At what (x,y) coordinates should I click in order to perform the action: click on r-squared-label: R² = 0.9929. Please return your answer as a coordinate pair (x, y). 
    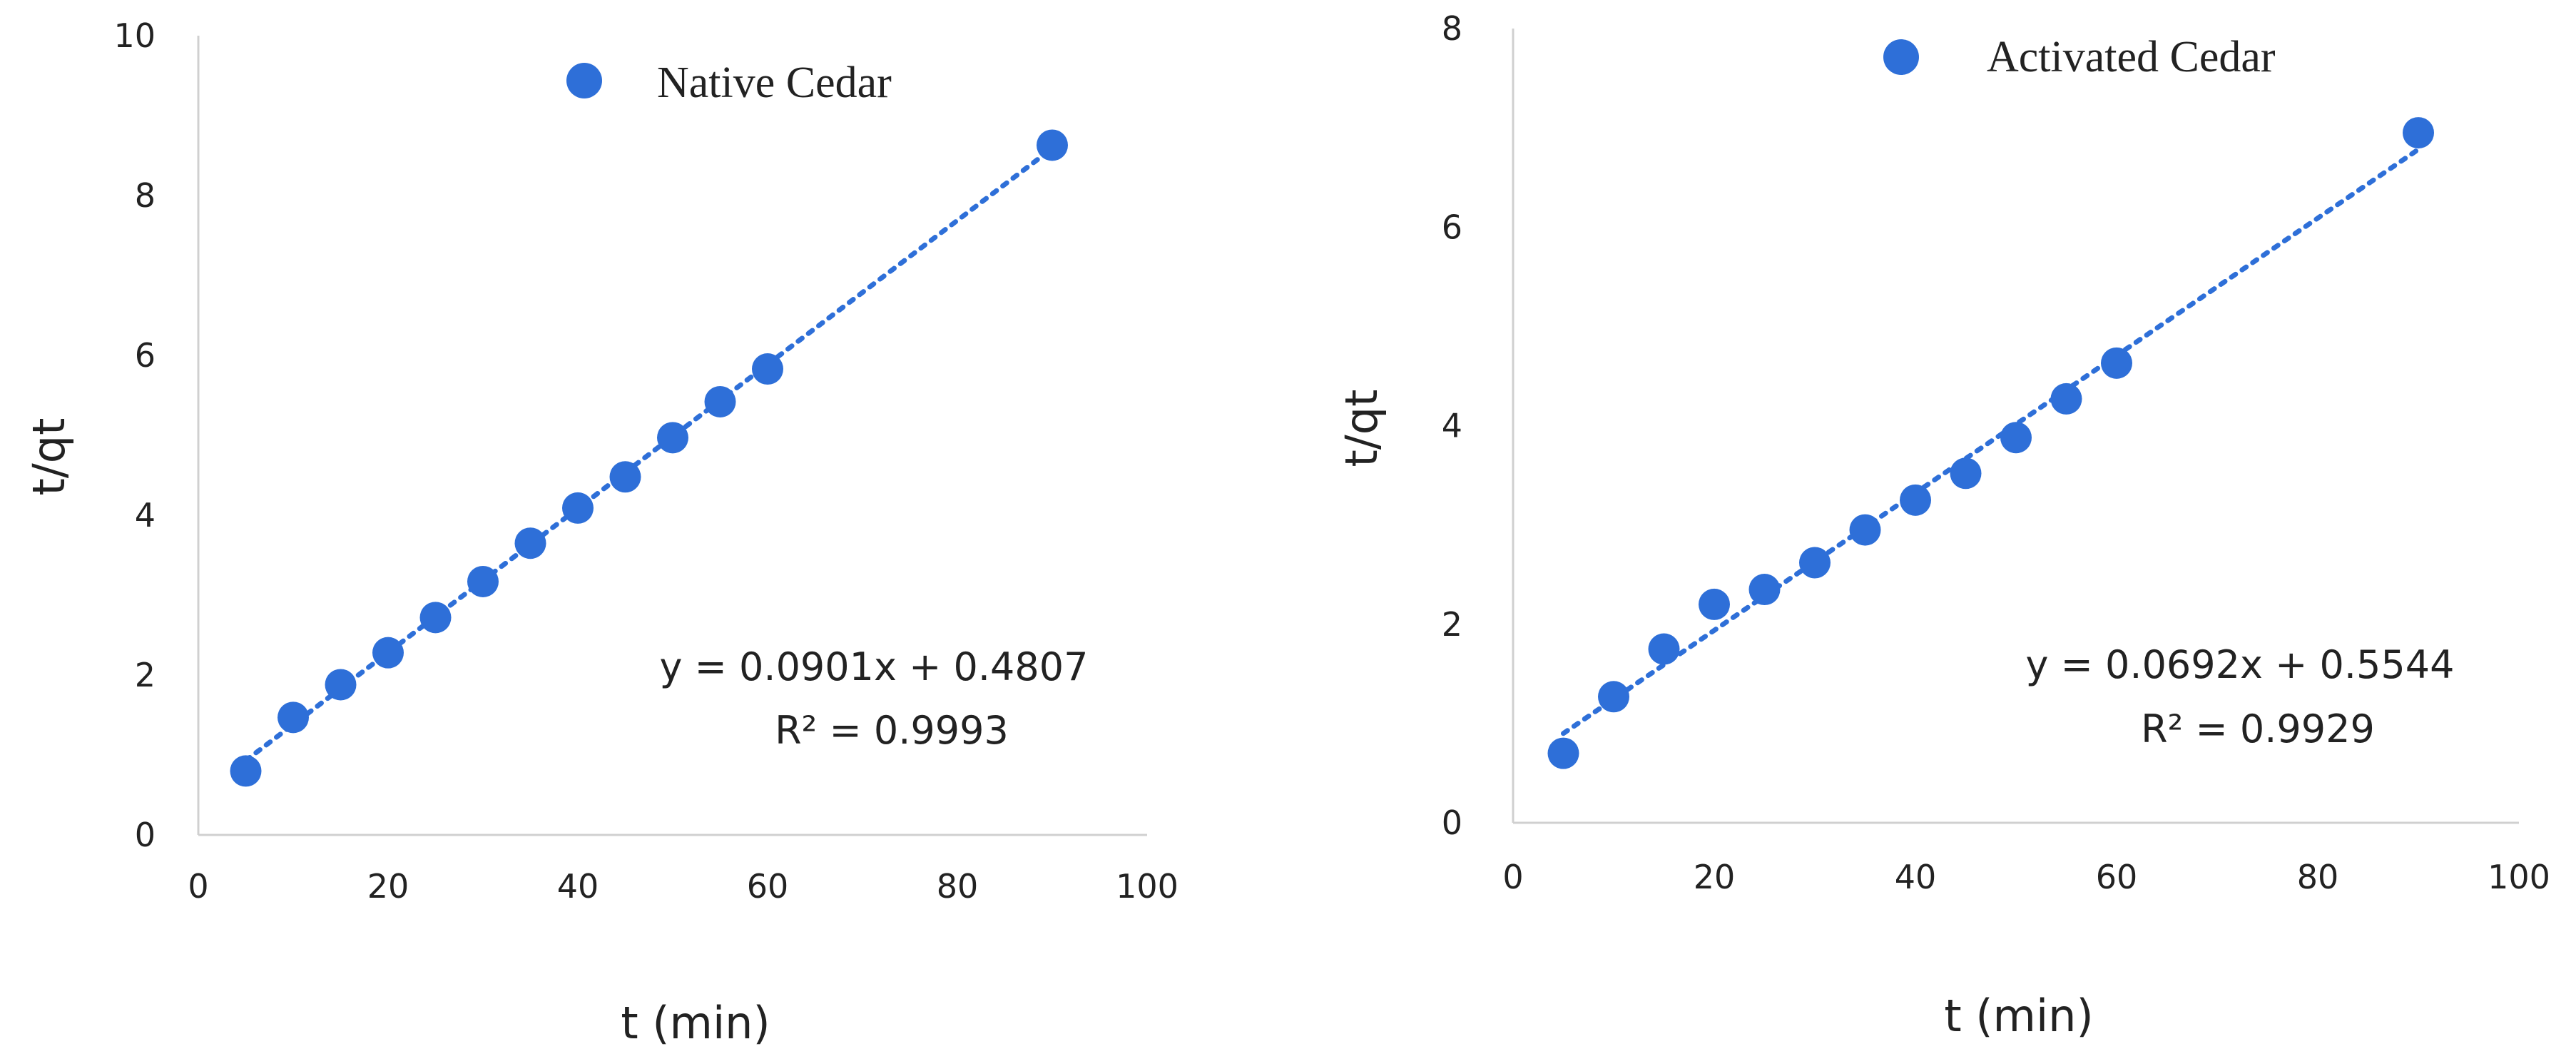
    Looking at the image, I should click on (2258, 728).